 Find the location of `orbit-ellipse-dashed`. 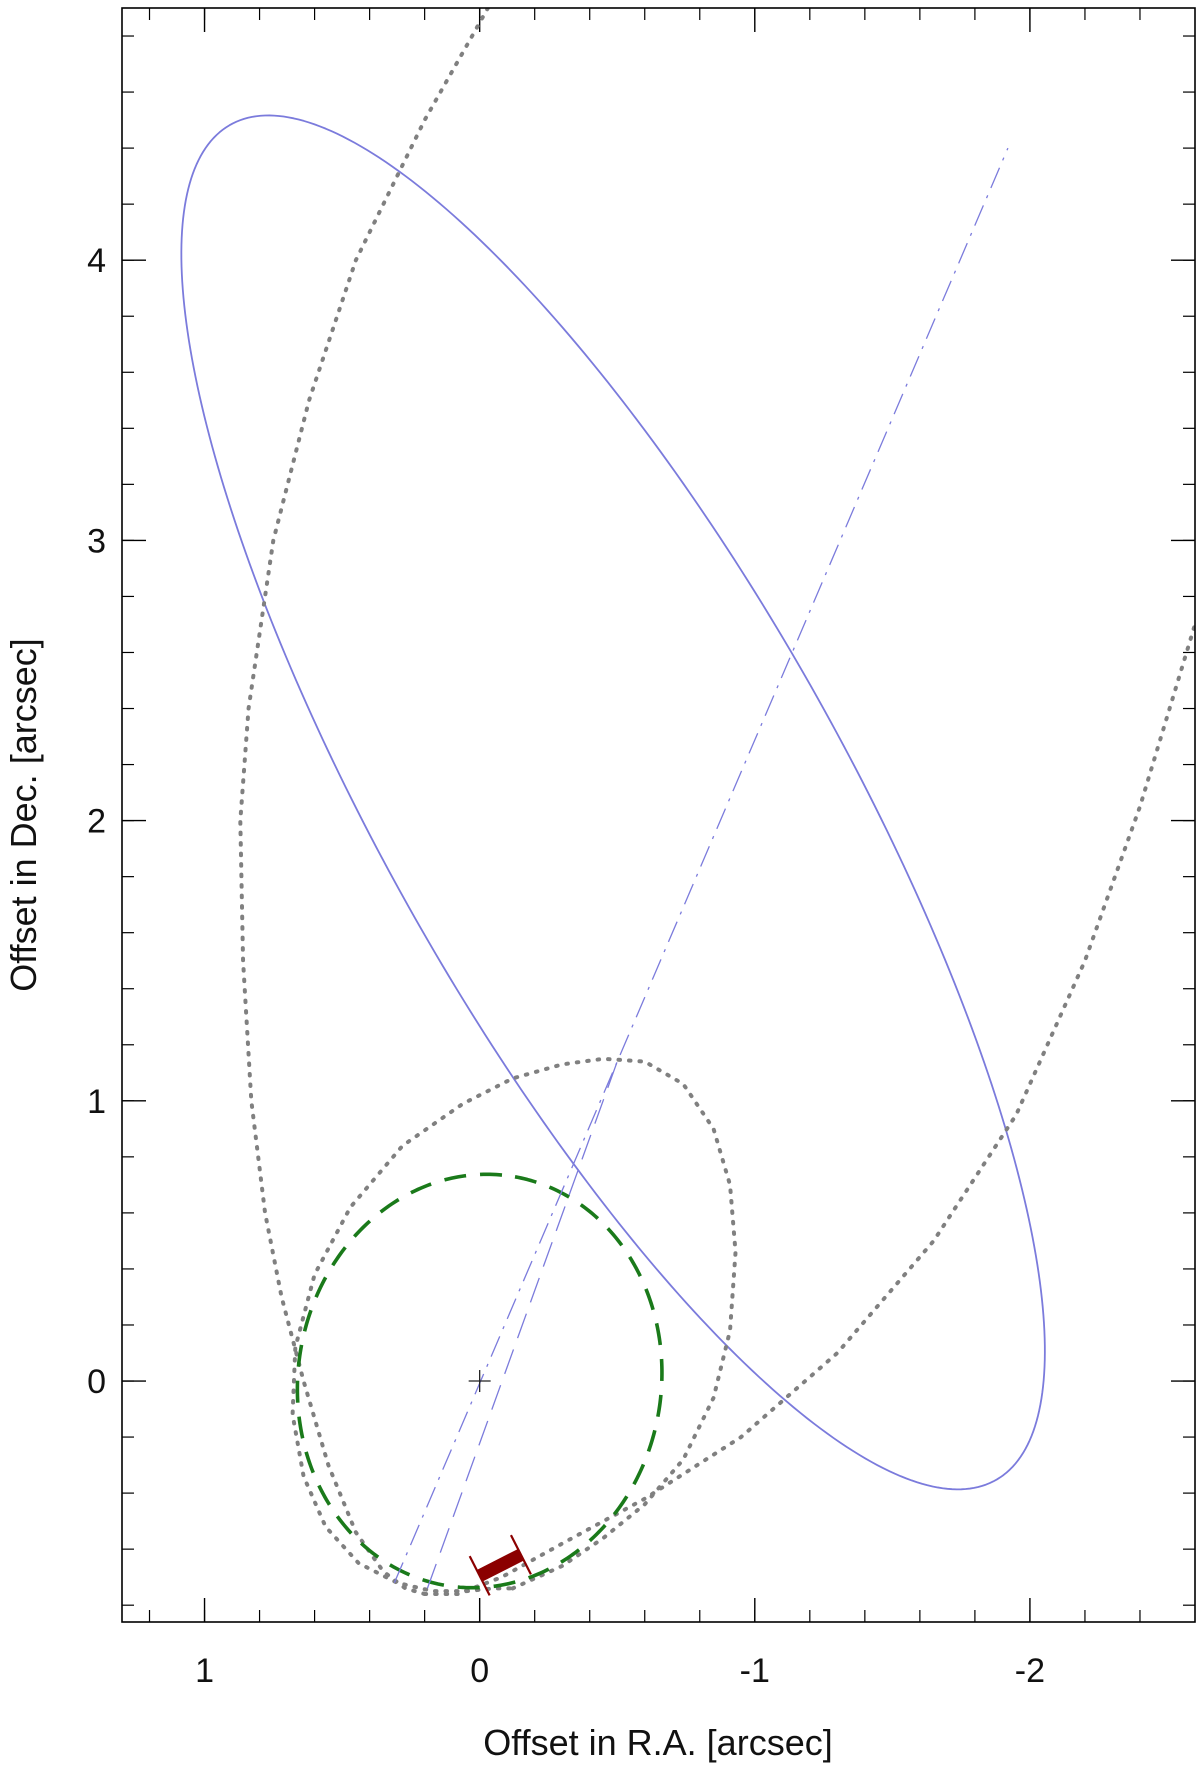

orbit-ellipse-dashed is located at coordinates (479, 1381).